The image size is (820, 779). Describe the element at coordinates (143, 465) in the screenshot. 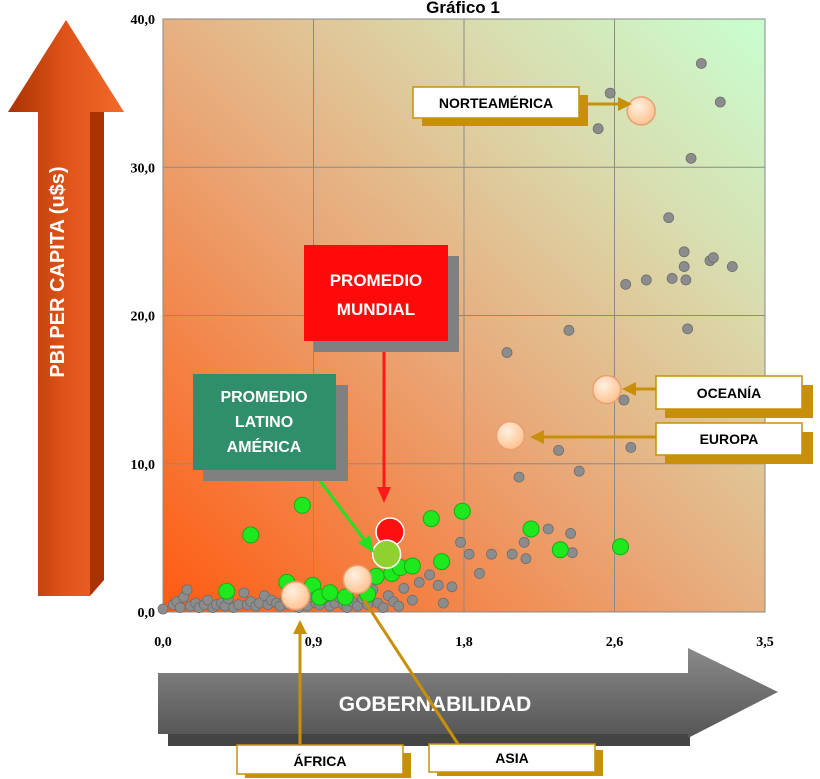

I see `y-tick-label: 10,0` at that location.